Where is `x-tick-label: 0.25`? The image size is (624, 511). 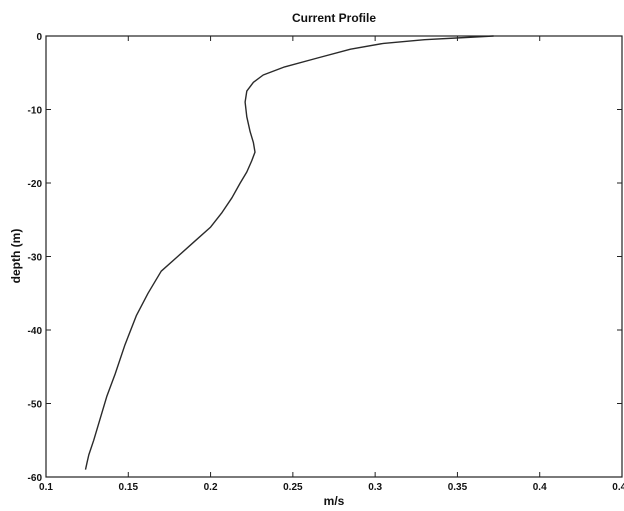
x-tick-label: 0.25 is located at coordinates (293, 487).